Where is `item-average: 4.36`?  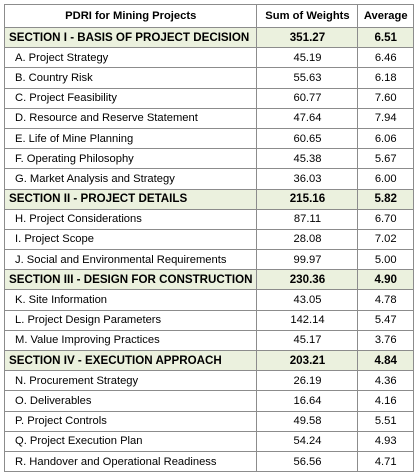 item-average: 4.36 is located at coordinates (385, 381).